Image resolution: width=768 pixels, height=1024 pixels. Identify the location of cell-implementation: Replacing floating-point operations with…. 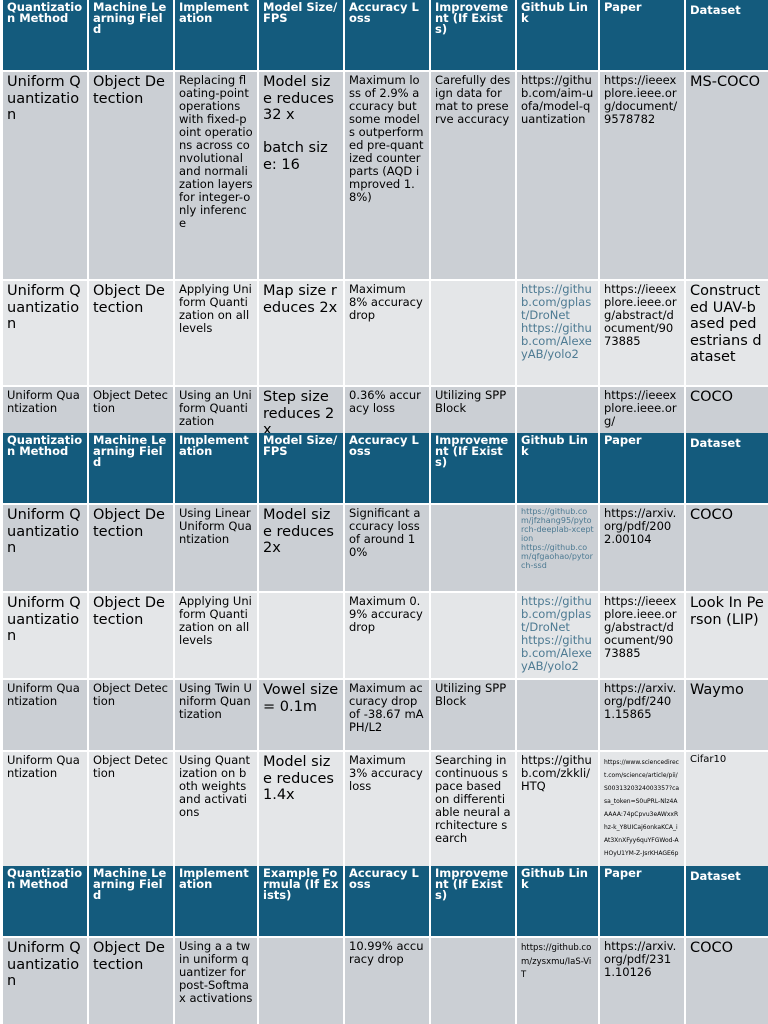
(216, 175).